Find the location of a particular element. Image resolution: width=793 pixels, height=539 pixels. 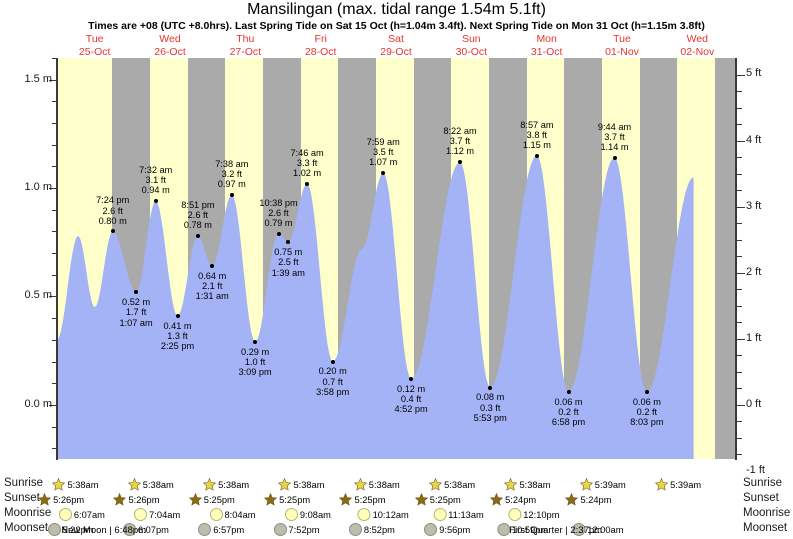

tide-height-m: 0.75 m is located at coordinates (288, 252).